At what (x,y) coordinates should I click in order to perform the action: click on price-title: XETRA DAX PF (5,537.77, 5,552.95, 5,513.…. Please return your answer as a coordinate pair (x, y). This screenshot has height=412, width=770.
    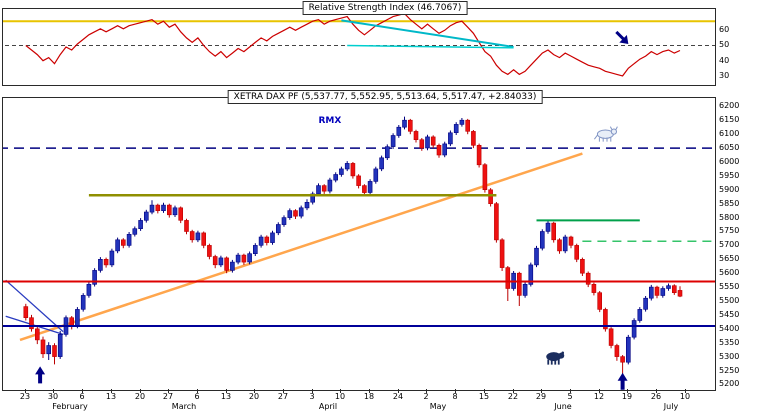
    Looking at the image, I should click on (385, 97).